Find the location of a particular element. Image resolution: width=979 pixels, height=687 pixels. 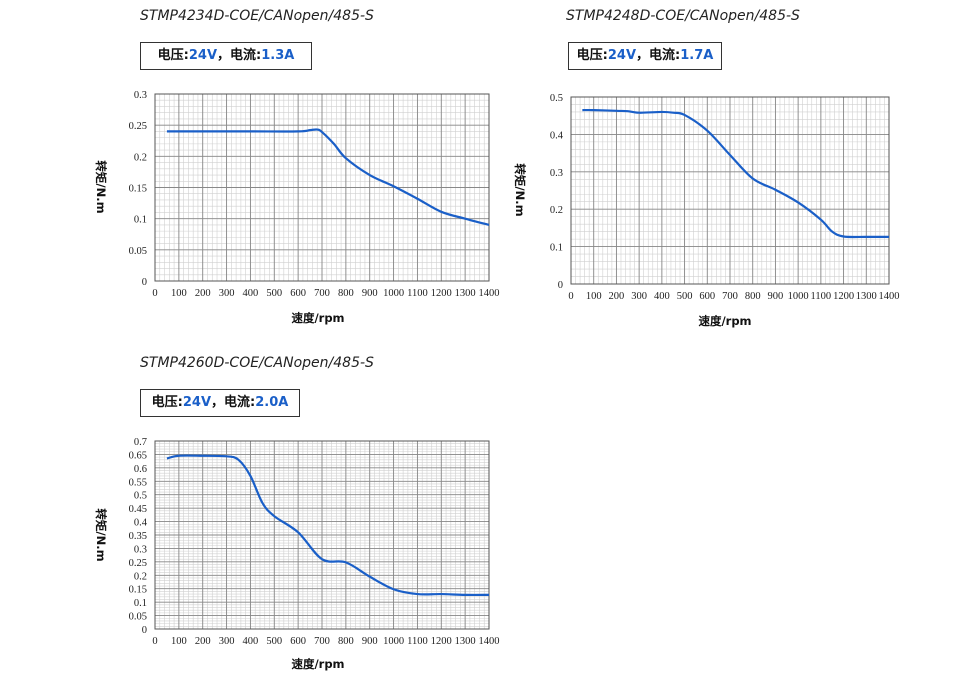

y-tick-label: 0.55 is located at coordinates (138, 482).